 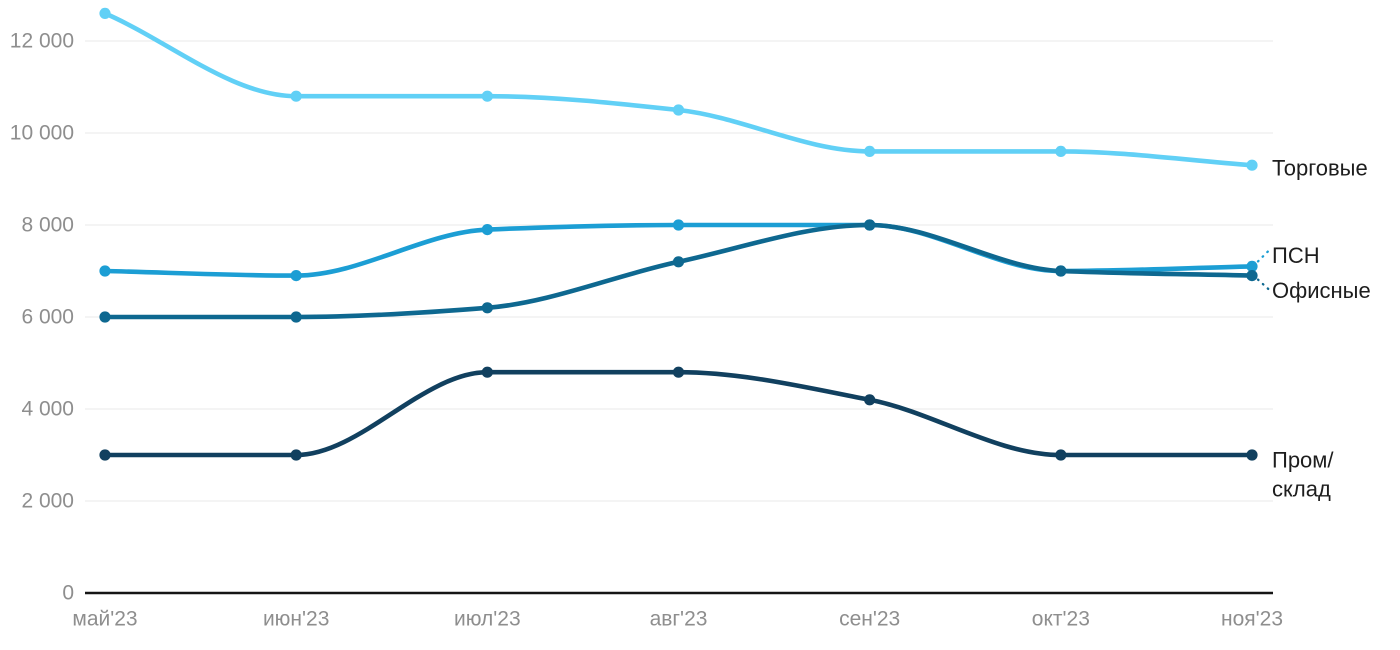 What do you see at coordinates (42, 133) in the screenshot?
I see `y-tick-label: 10 000` at bounding box center [42, 133].